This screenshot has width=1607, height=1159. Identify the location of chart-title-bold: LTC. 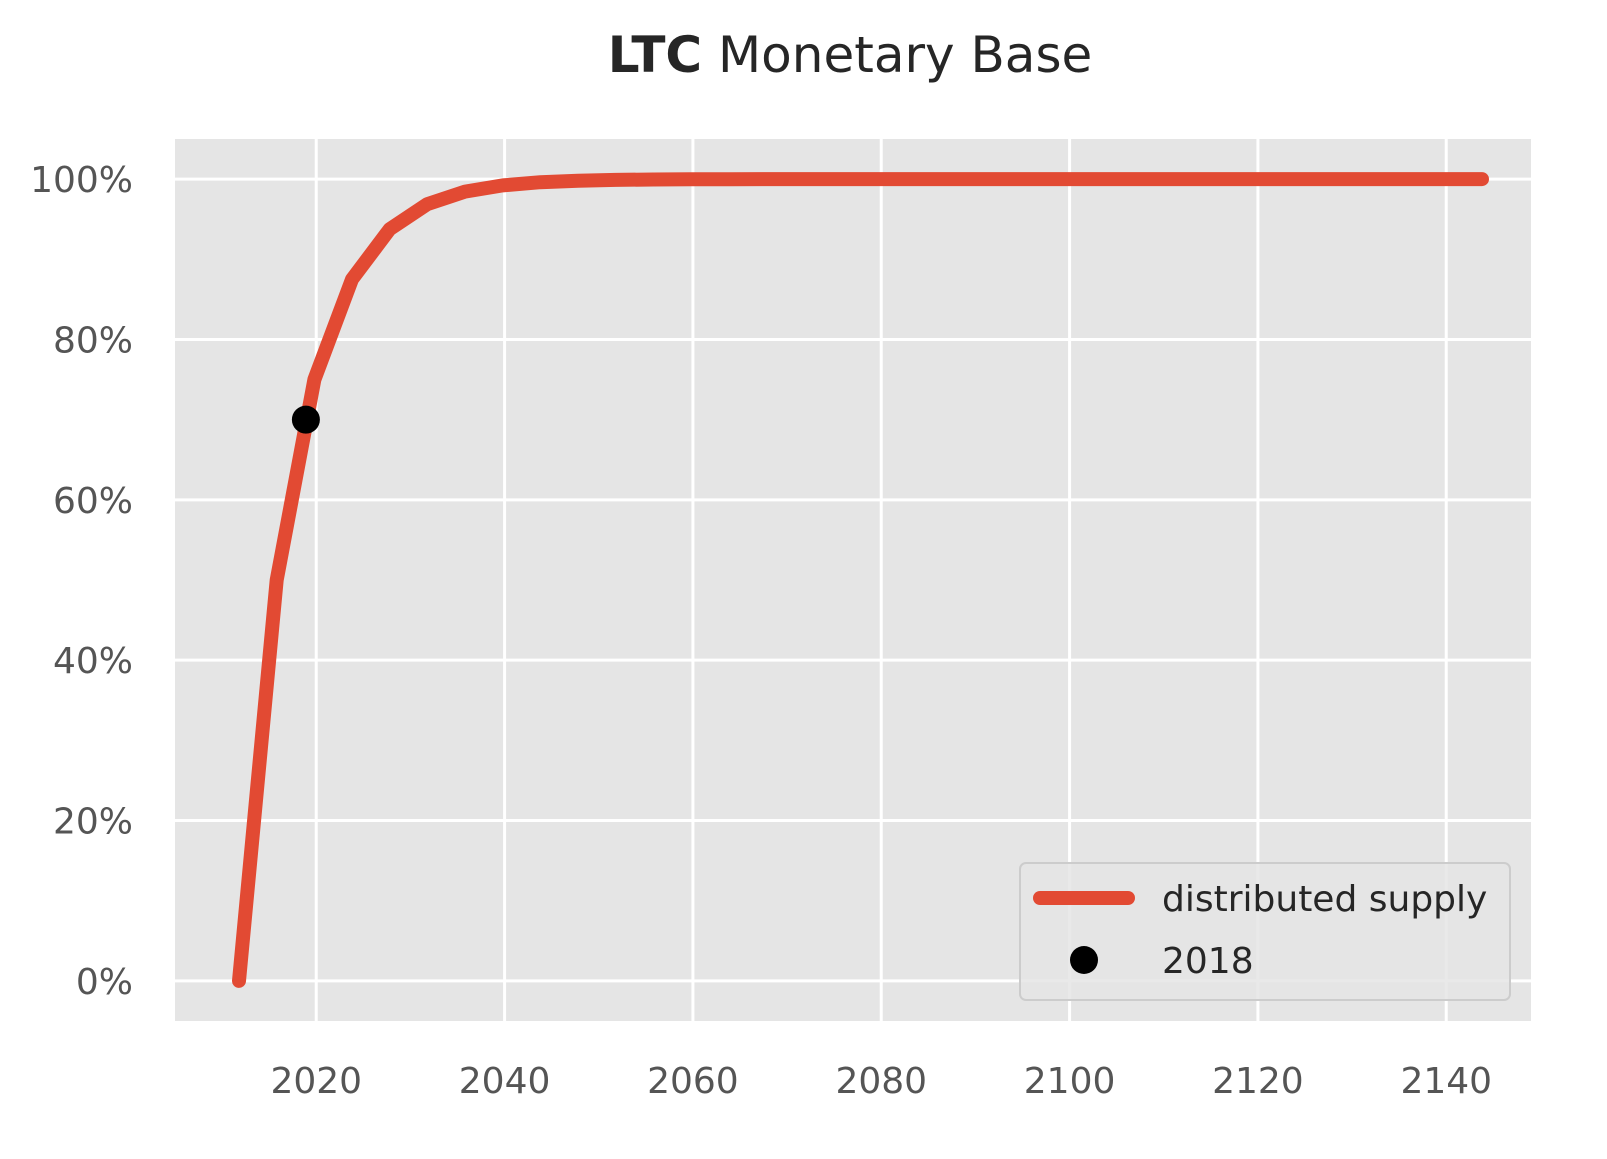
(655, 55).